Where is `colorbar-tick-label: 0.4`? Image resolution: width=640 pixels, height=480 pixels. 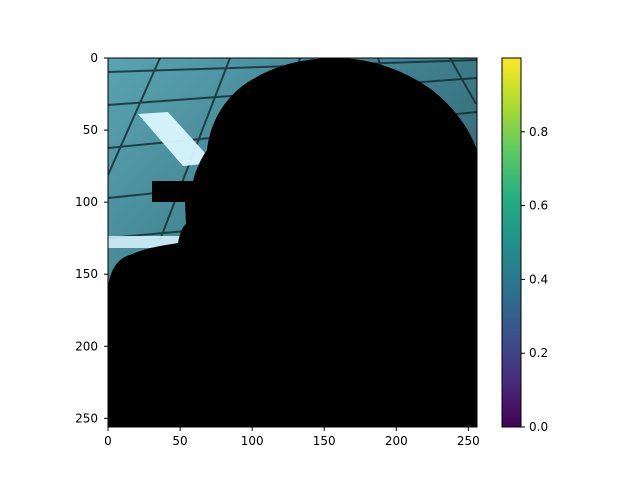 colorbar-tick-label: 0.4 is located at coordinates (538, 279).